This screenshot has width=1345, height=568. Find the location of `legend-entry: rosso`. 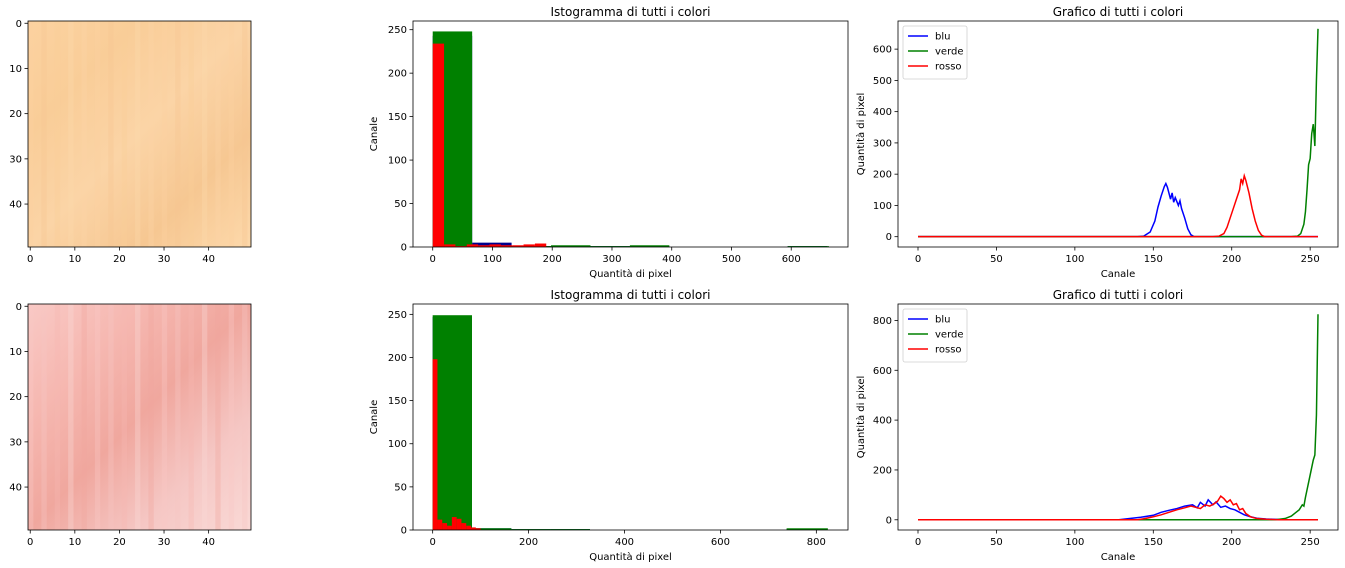

legend-entry: rosso is located at coordinates (948, 350).